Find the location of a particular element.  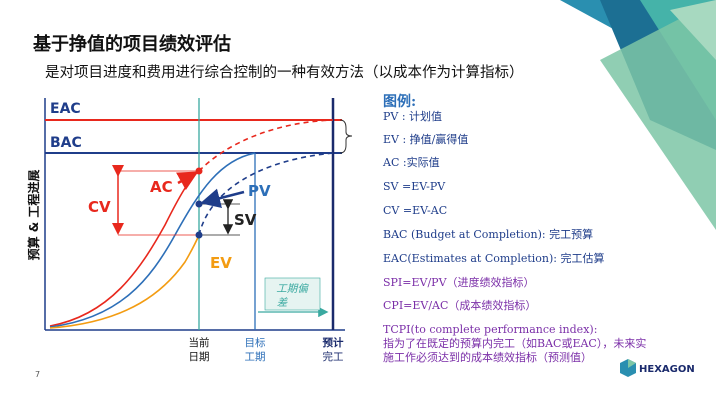

legend-item: AC :实际值 is located at coordinates (411, 162).